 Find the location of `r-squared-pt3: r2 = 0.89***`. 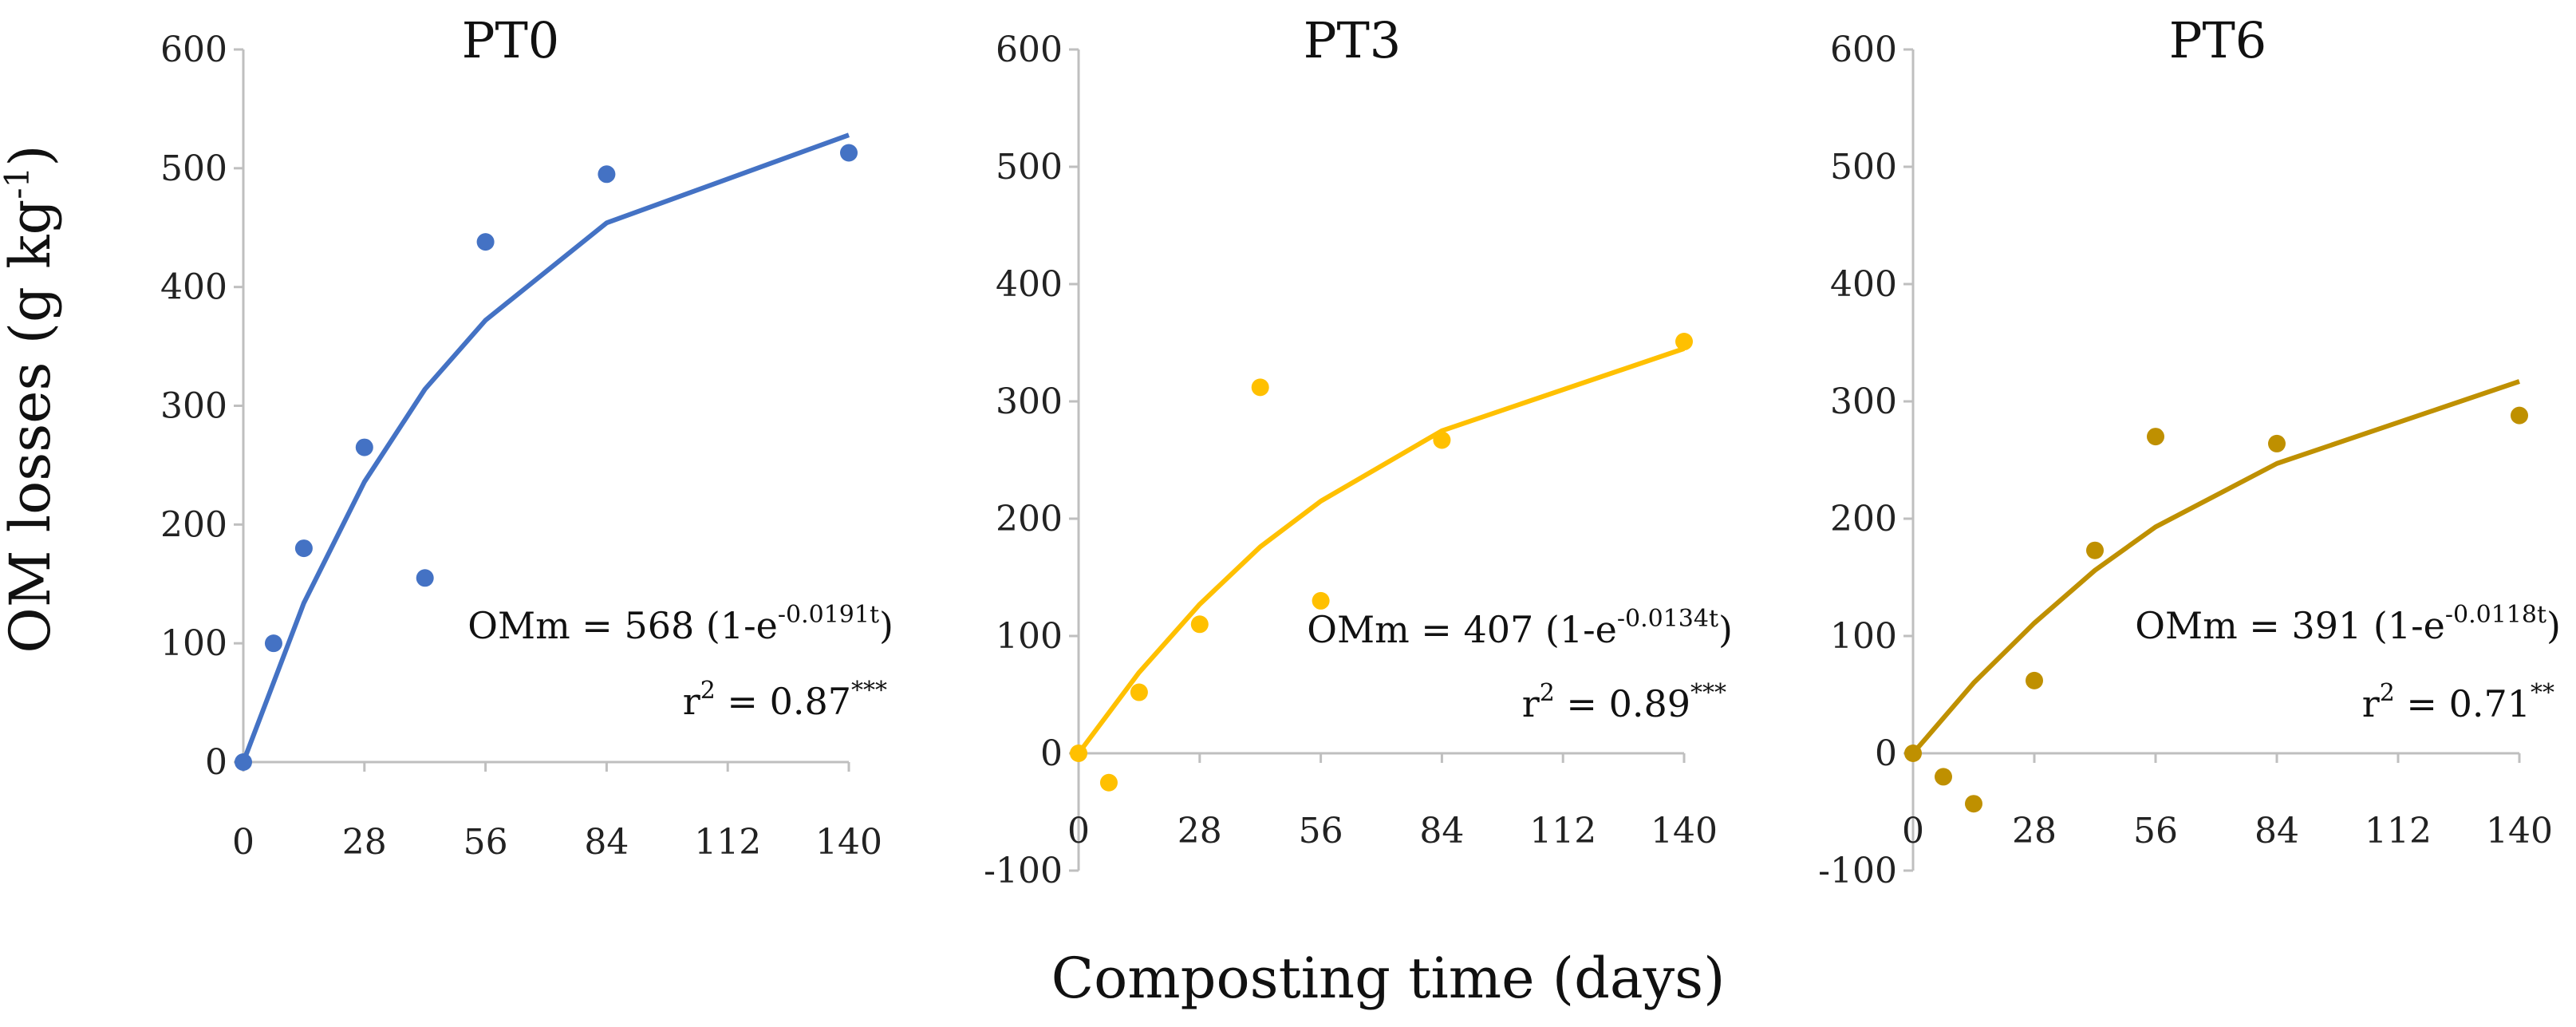

r-squared-pt3: r2 = 0.89*** is located at coordinates (1624, 702).